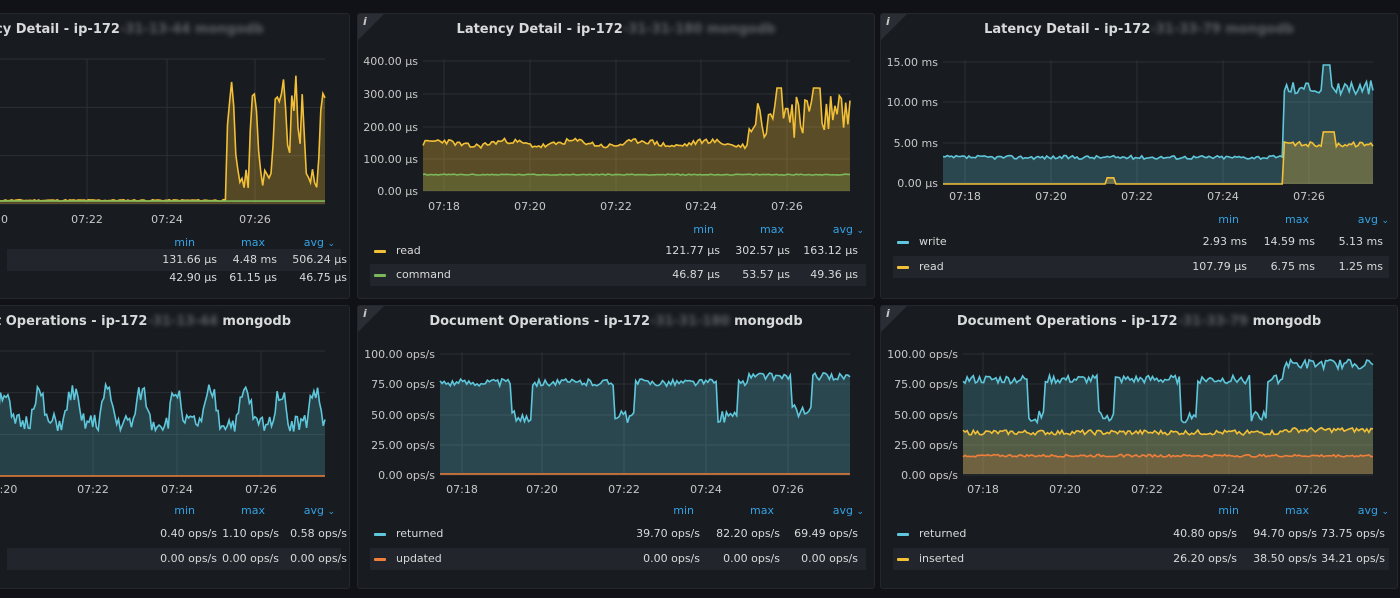  I want to click on y-tick-label: 50.00 ops/s, so click(403, 415).